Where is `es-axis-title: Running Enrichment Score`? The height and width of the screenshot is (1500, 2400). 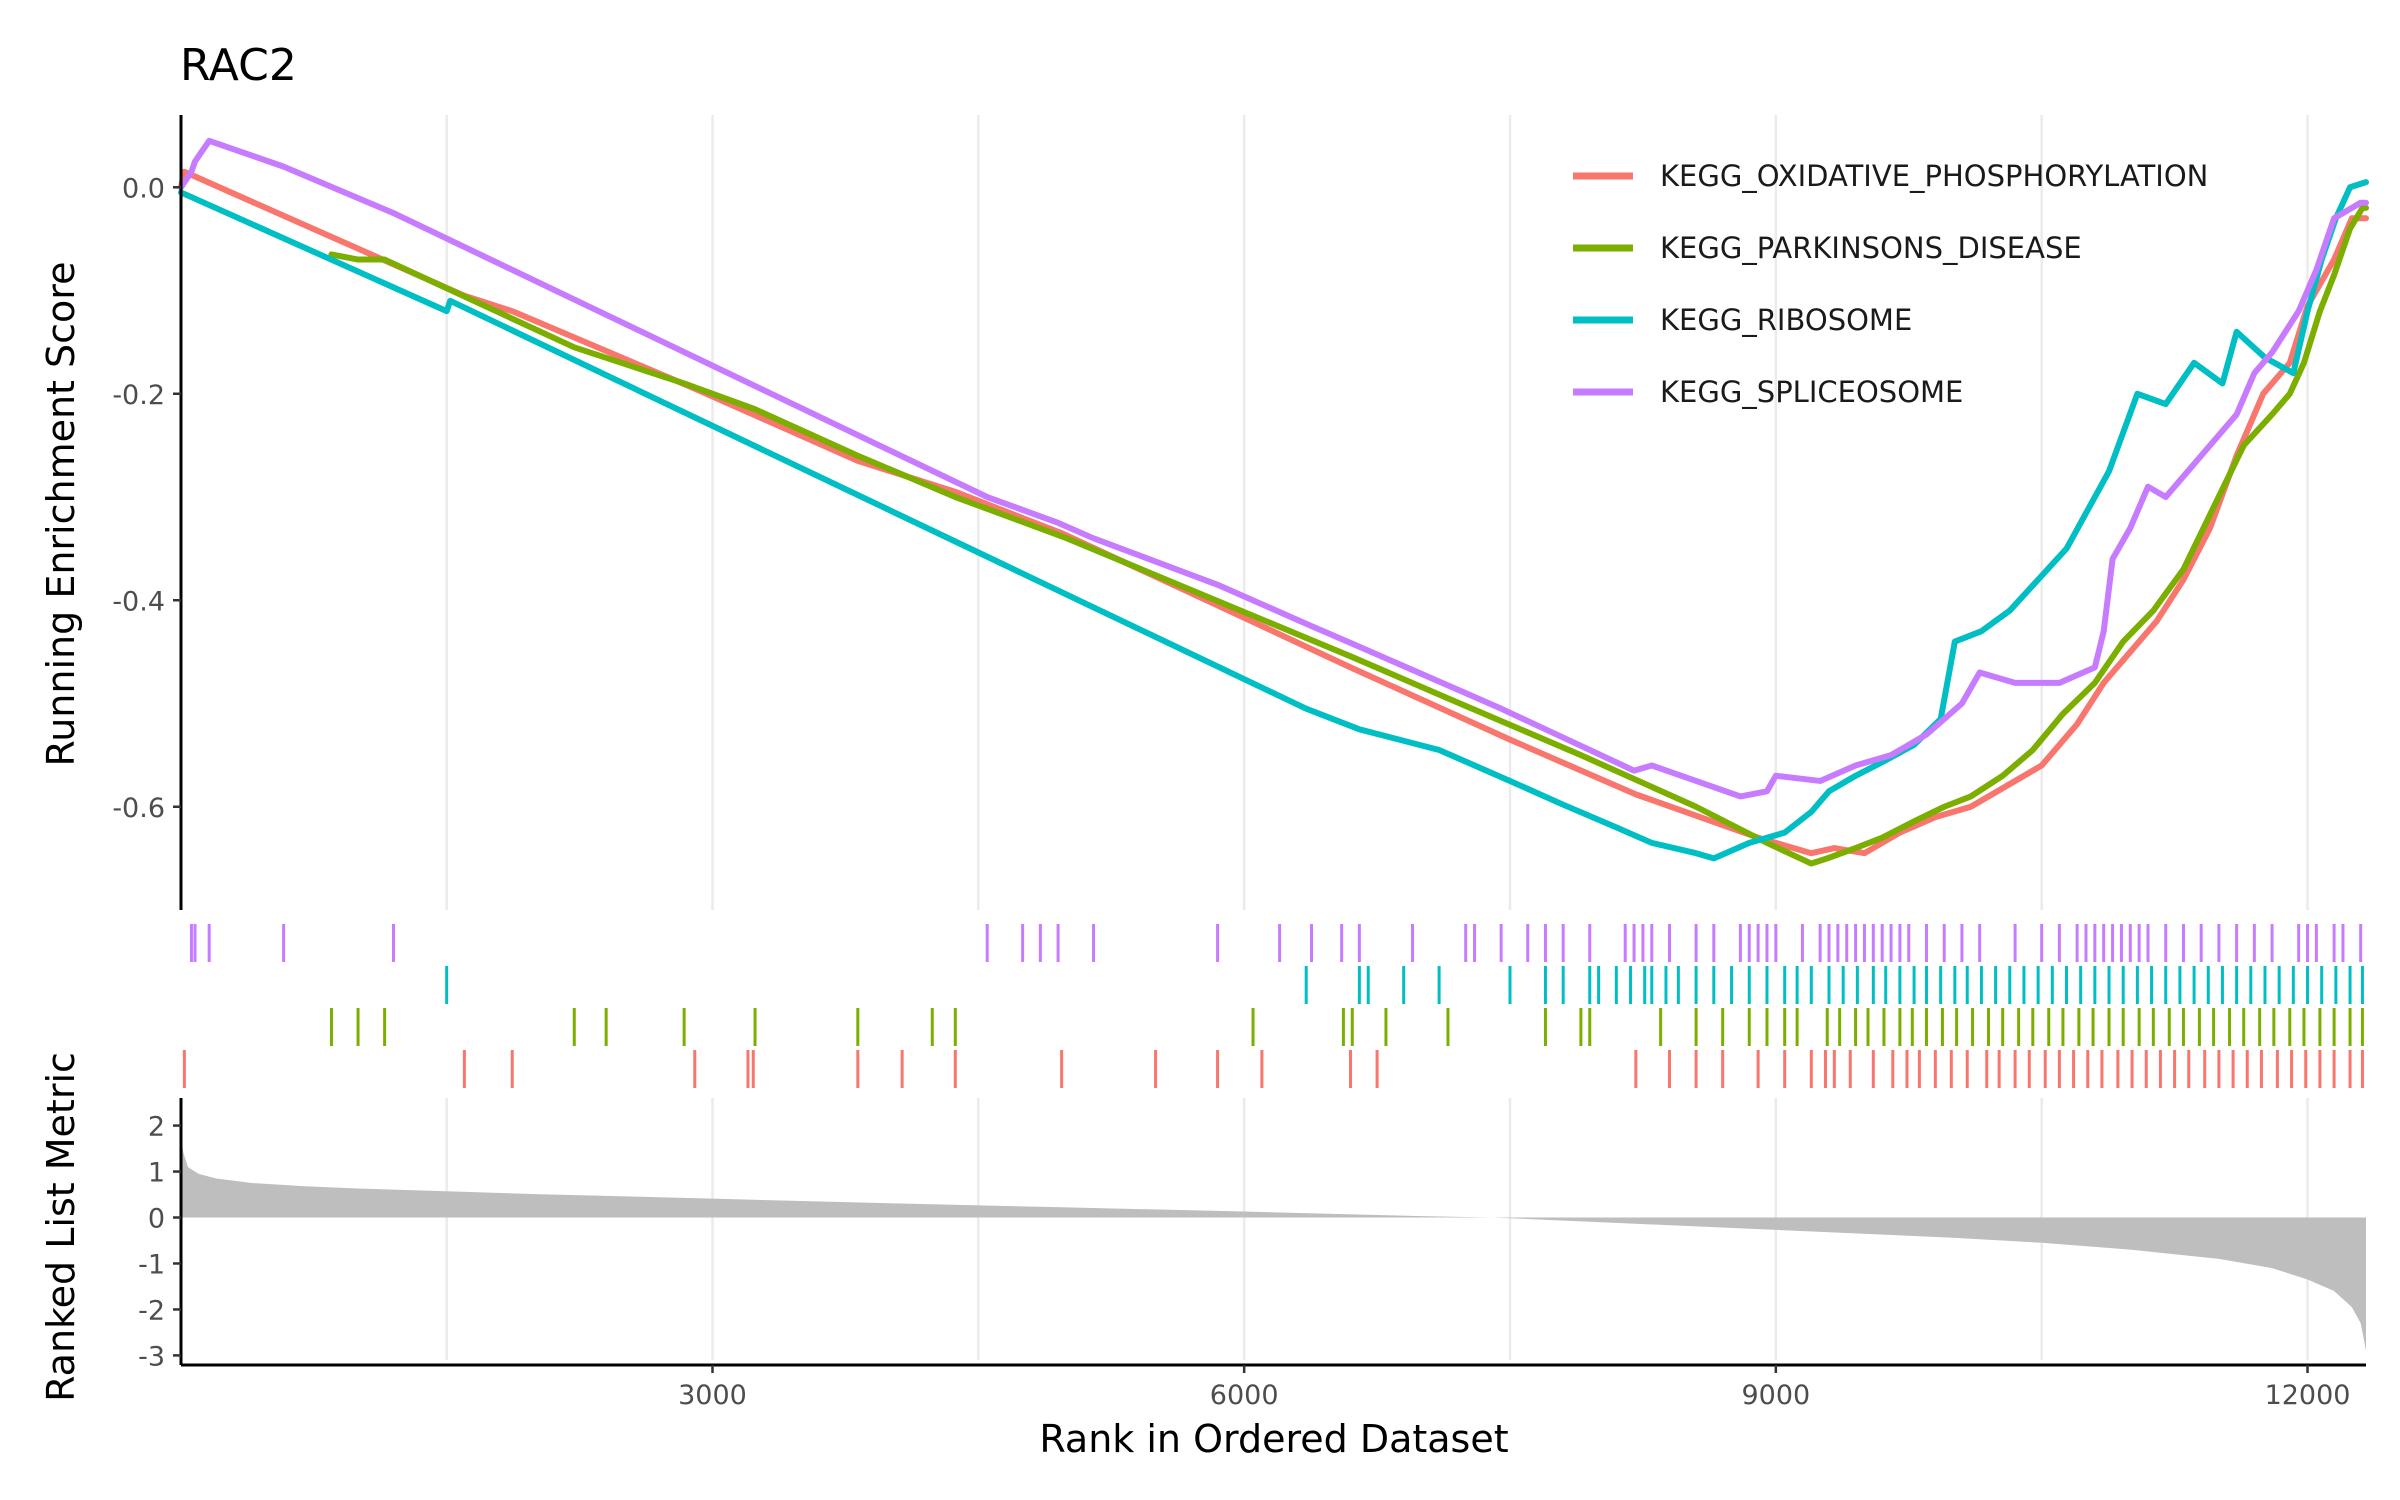
es-axis-title: Running Enrichment Score is located at coordinates (61, 514).